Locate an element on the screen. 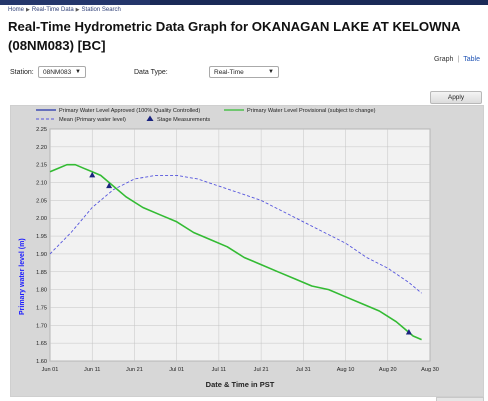 This screenshot has width=488, height=401. table-view-link: Table is located at coordinates (471, 59).